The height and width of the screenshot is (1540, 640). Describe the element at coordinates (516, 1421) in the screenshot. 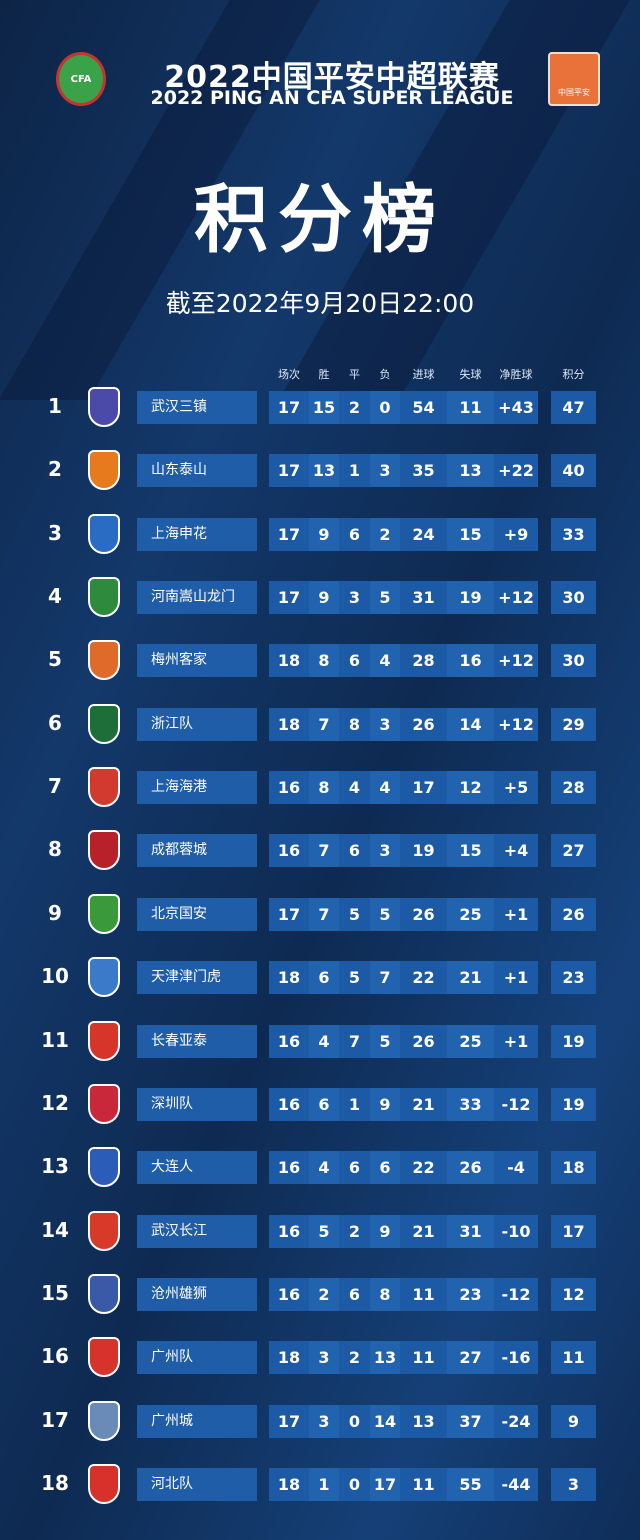

I see `stat-cell: -24` at that location.